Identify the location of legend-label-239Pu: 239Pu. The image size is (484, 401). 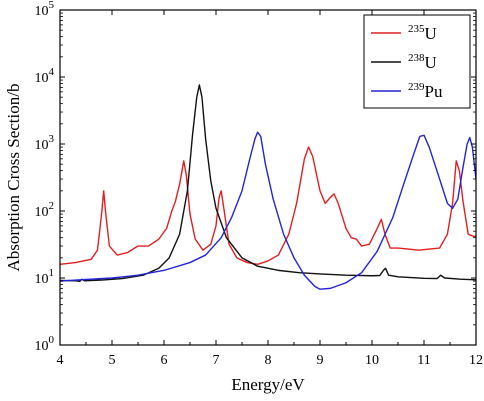
(425, 91).